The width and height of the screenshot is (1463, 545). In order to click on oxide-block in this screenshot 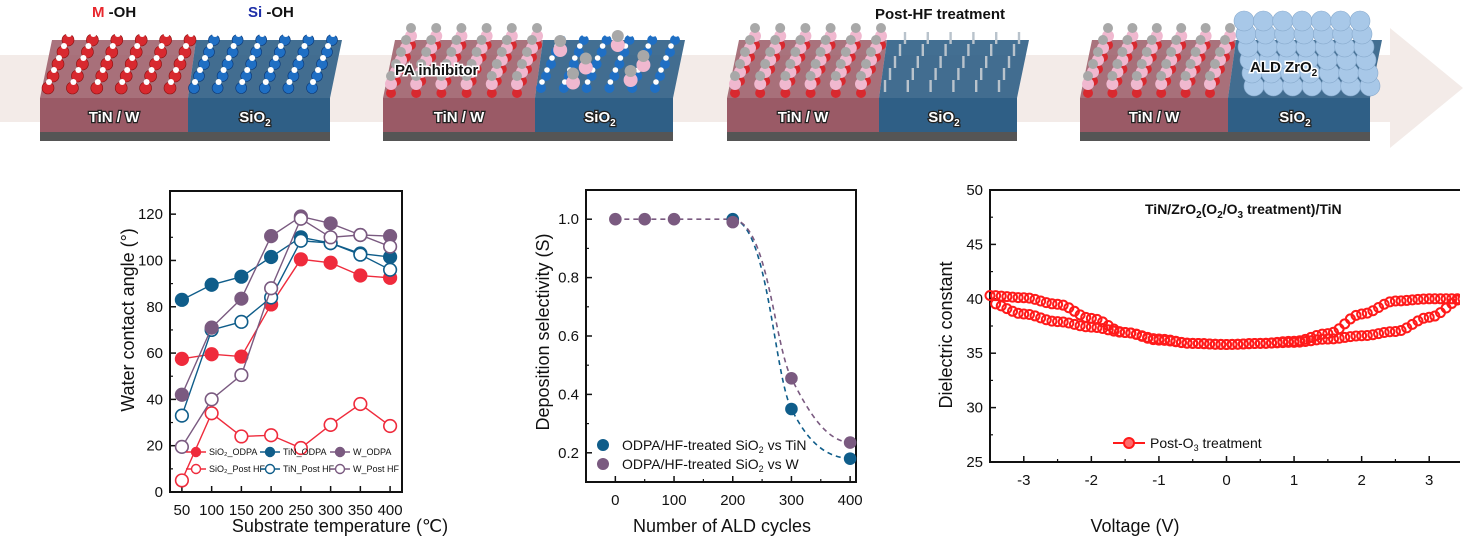, I will do `click(604, 115)`.